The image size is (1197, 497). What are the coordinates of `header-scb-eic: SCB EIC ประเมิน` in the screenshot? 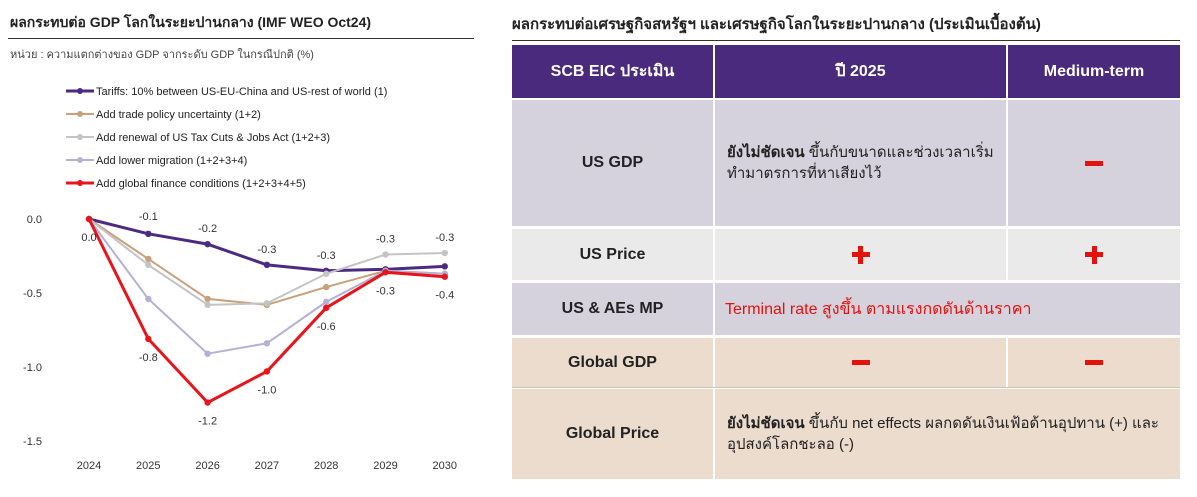 It's located at (613, 71).